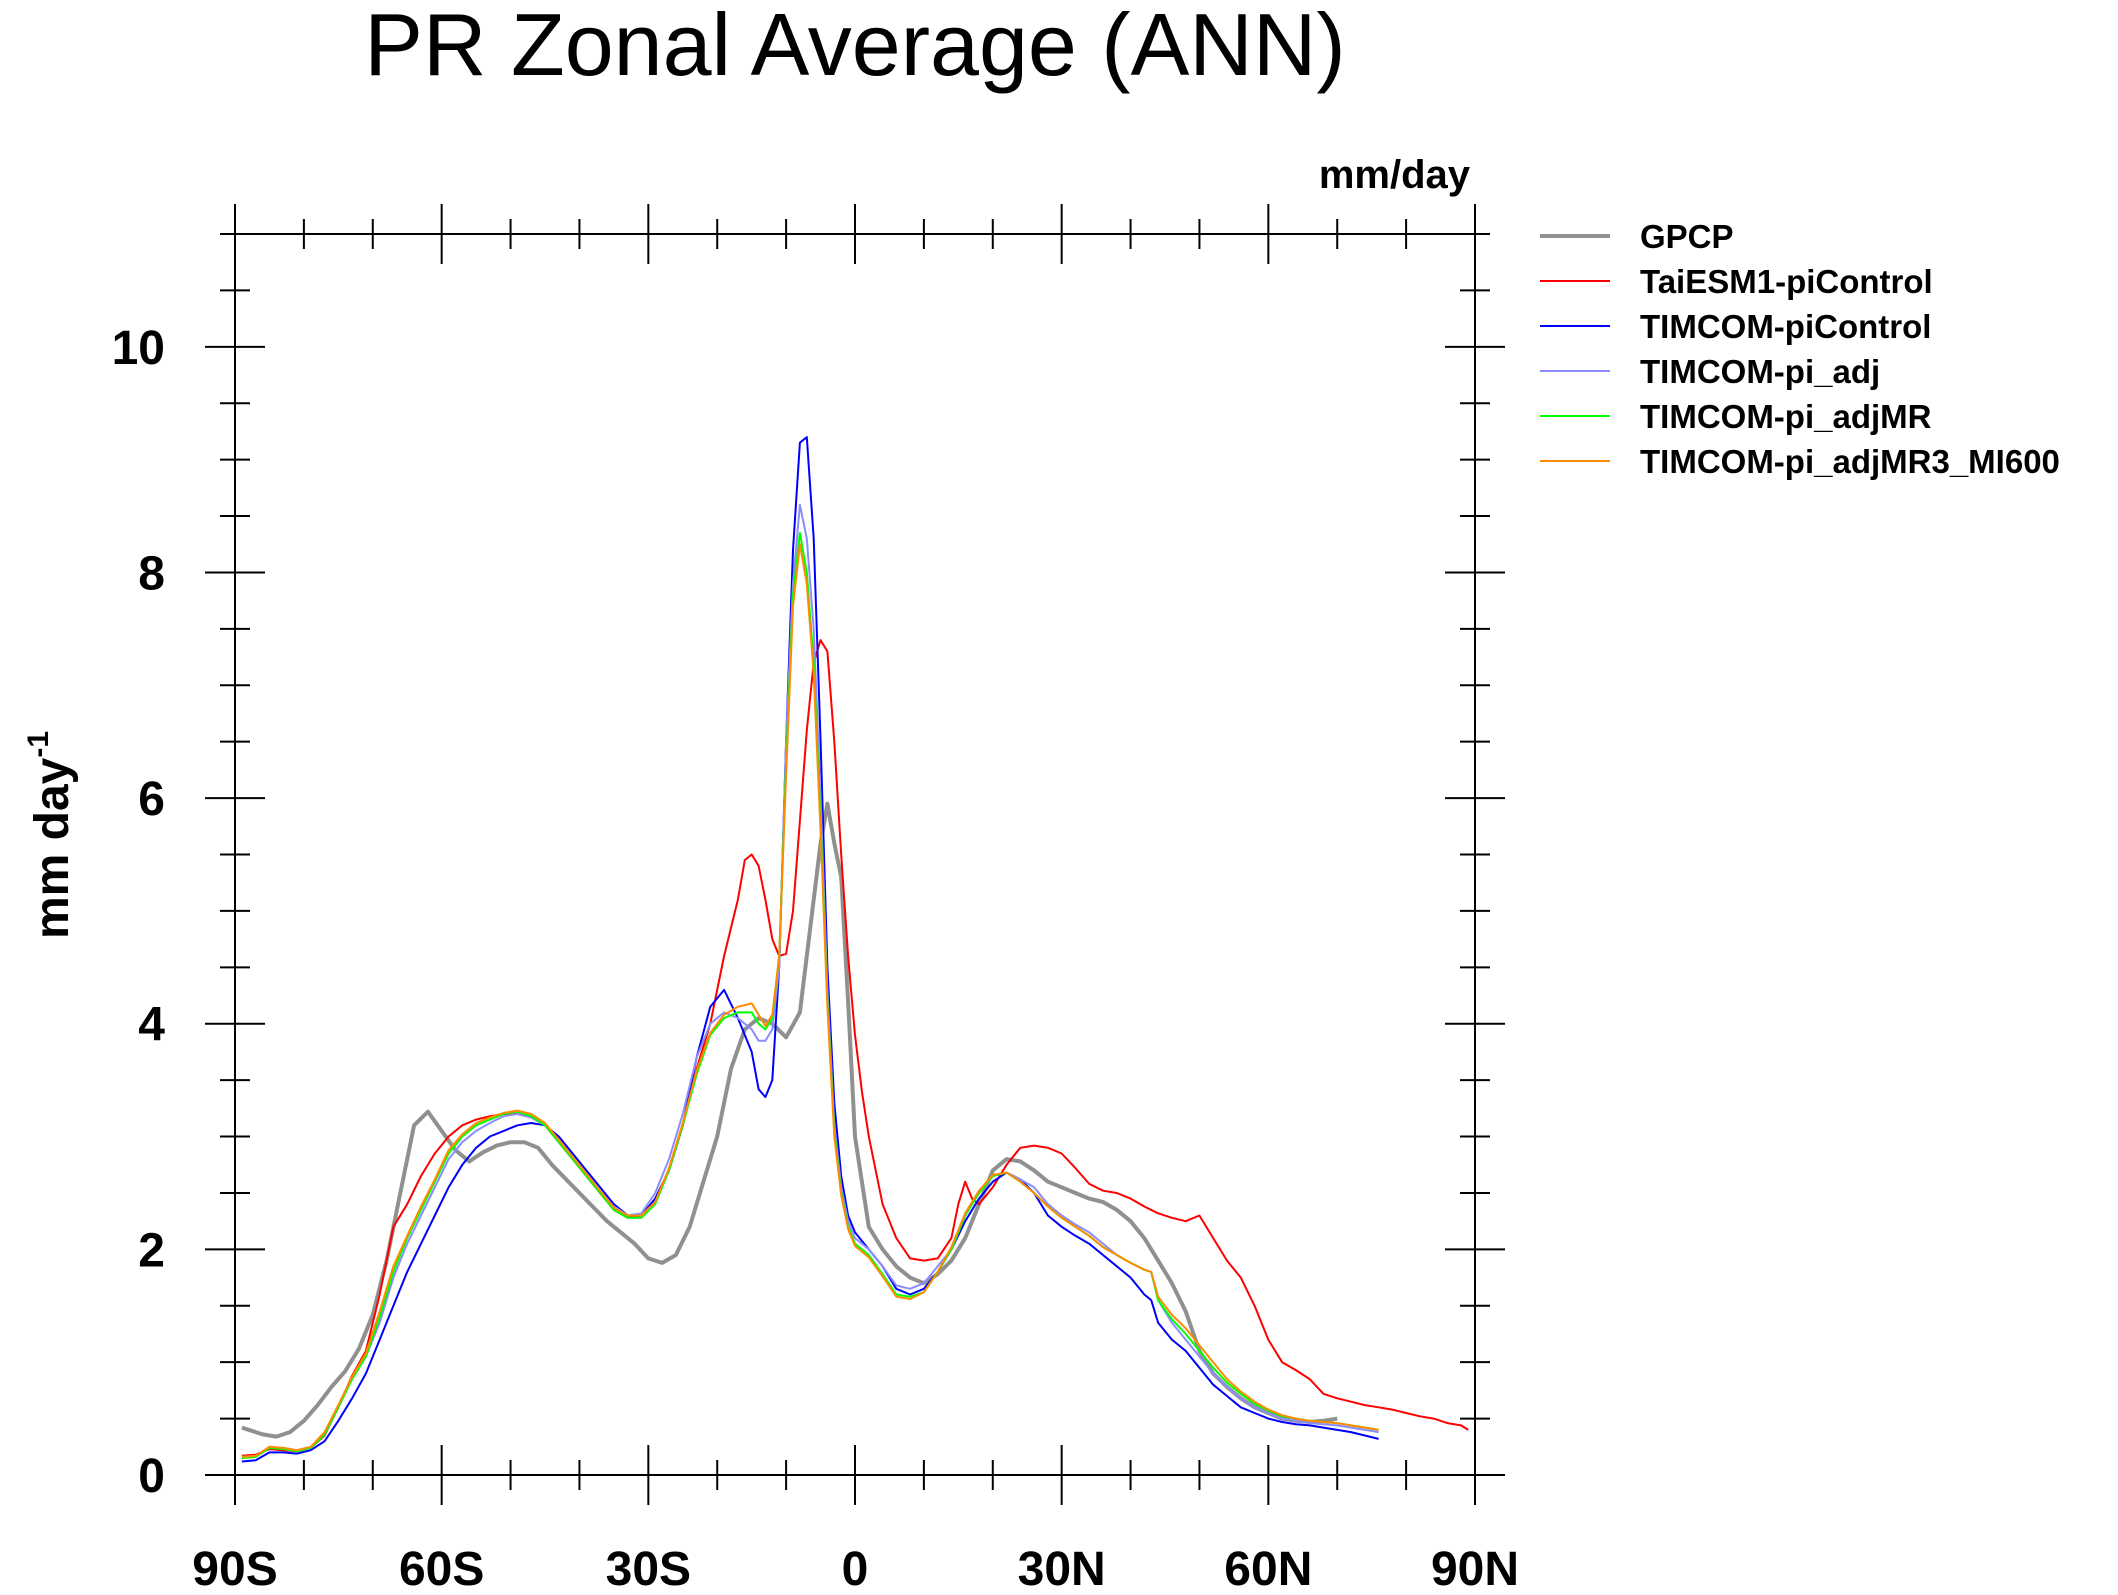  What do you see at coordinates (138, 348) in the screenshot?
I see `y-tick-label: 10` at bounding box center [138, 348].